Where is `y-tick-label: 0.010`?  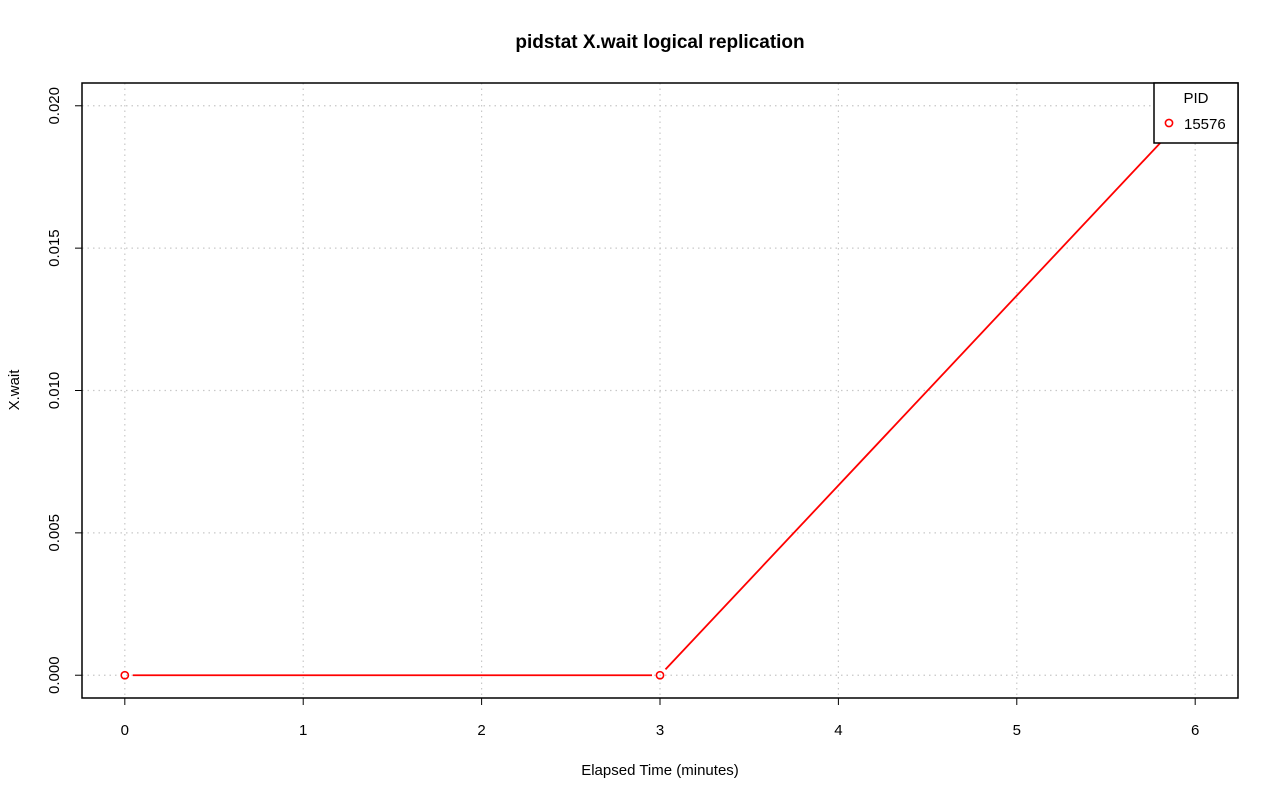 y-tick-label: 0.010 is located at coordinates (54, 391).